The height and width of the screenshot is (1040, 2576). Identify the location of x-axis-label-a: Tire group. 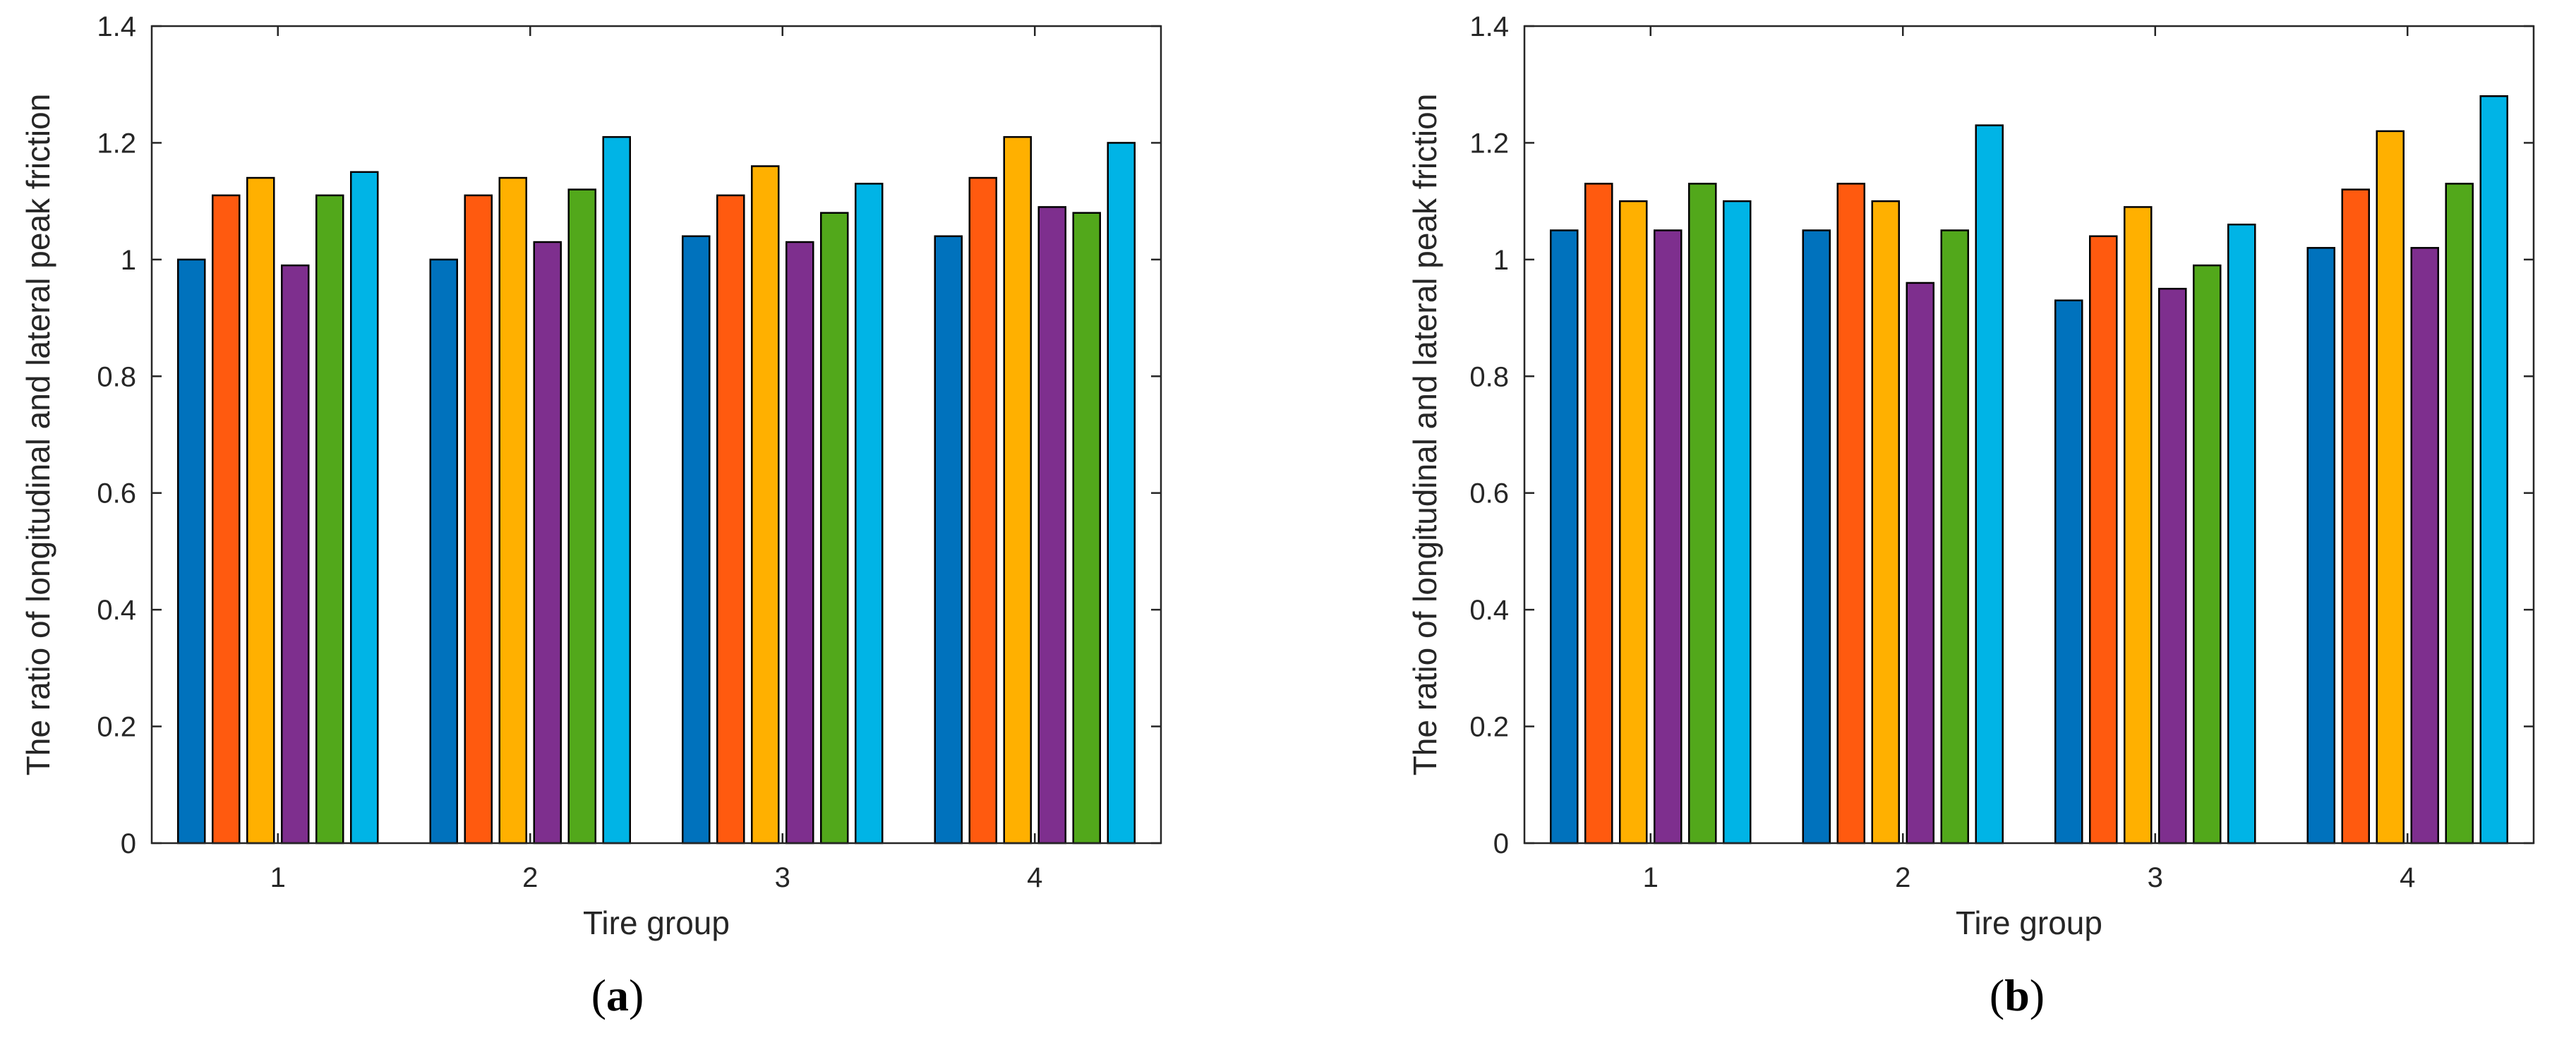
(656, 923).